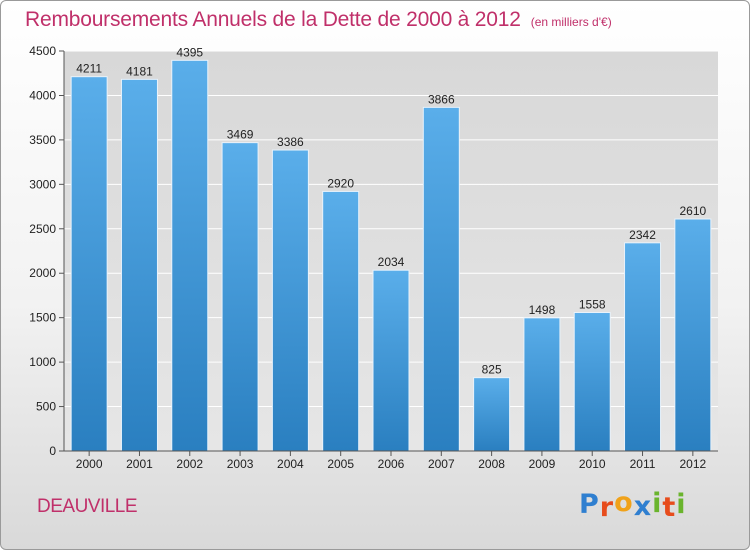  Describe the element at coordinates (542, 310) in the screenshot. I see `data-label: 1498` at that location.